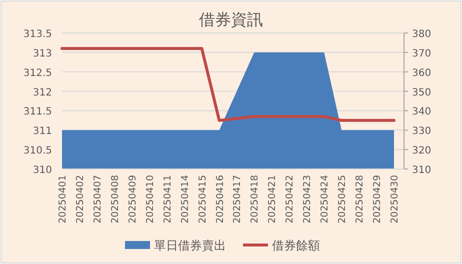 This screenshot has height=264, width=462. Describe the element at coordinates (80, 199) in the screenshot. I see `x-tick-label: 20250402` at that location.